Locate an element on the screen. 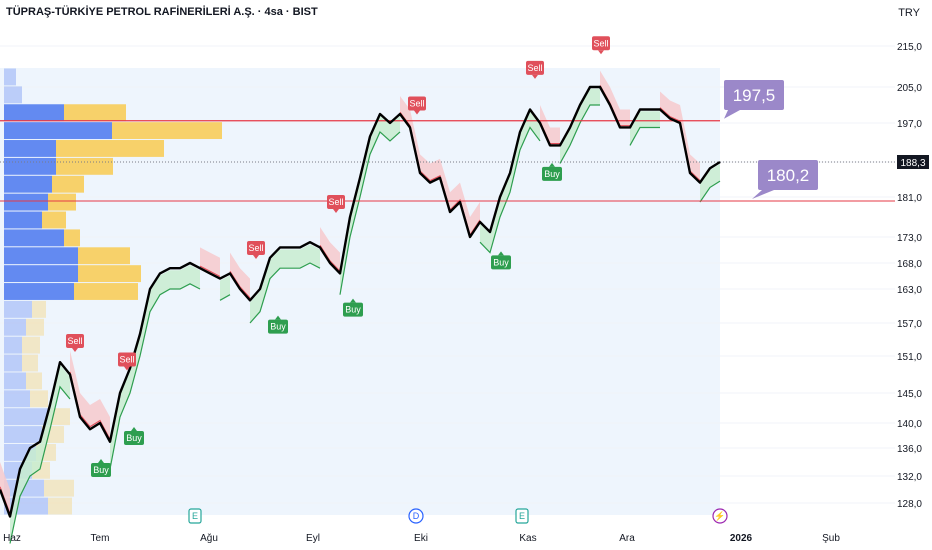 The image size is (932, 550). callout-value: 197,5 is located at coordinates (754, 95).